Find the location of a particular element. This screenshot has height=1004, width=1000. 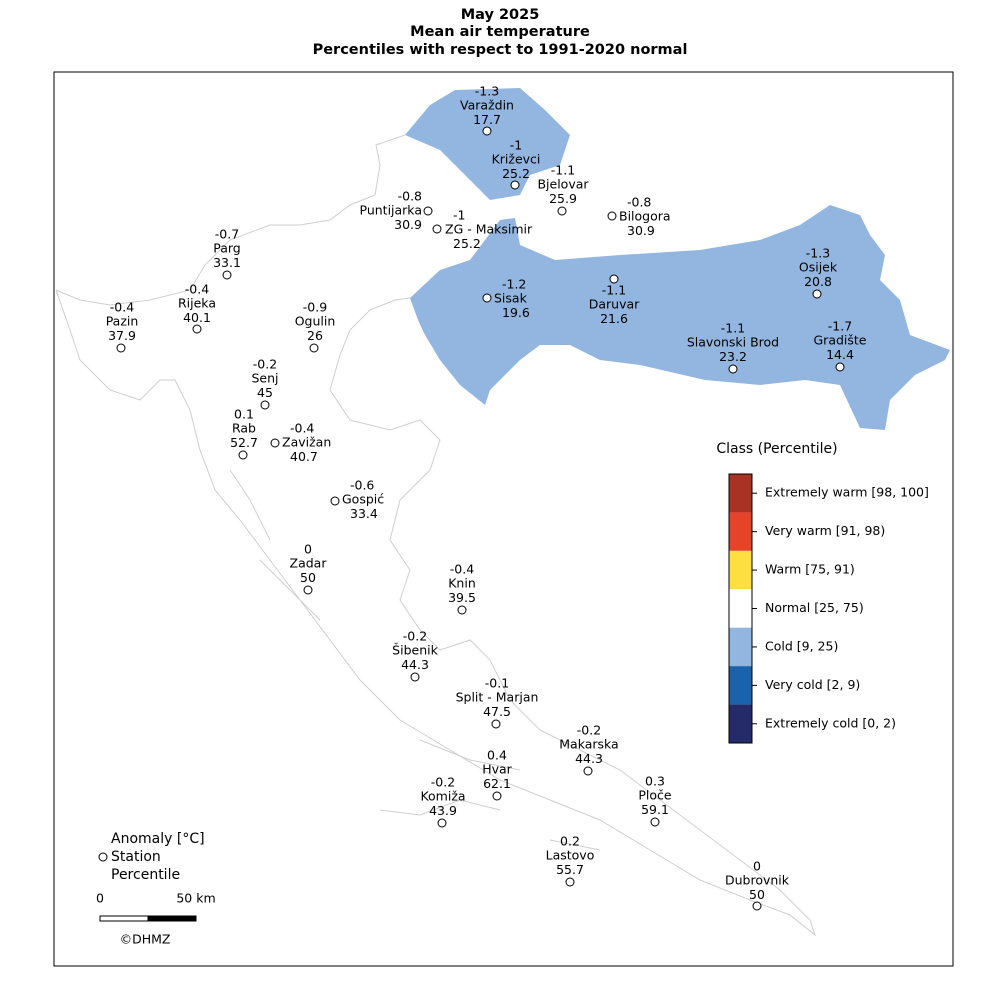

station-name: Puntijarka is located at coordinates (391, 210).